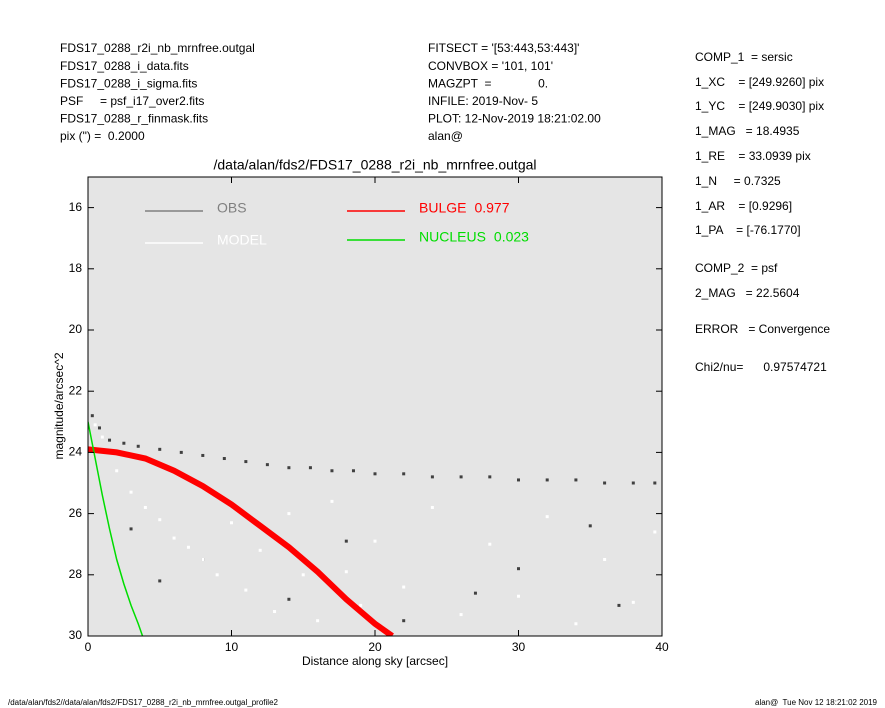 This screenshot has height=708, width=885. Describe the element at coordinates (59, 405) in the screenshot. I see `y-axis-label: magnitude/arcsec^2` at that location.